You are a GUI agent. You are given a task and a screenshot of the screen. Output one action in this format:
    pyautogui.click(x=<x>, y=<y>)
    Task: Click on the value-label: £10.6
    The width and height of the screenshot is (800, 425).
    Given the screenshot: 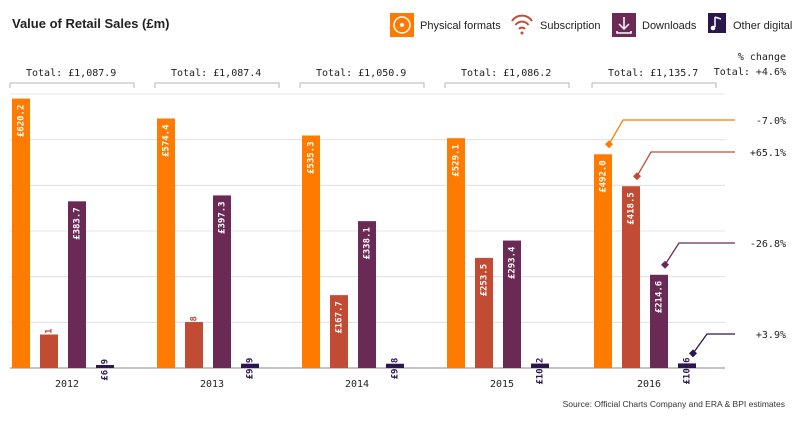 What is the action you would take?
    pyautogui.click(x=688, y=370)
    